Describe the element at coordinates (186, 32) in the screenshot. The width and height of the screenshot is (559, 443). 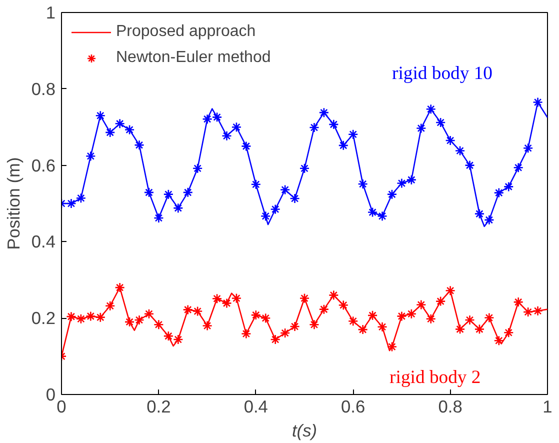
I see `legend-label: Proposed approach` at that location.